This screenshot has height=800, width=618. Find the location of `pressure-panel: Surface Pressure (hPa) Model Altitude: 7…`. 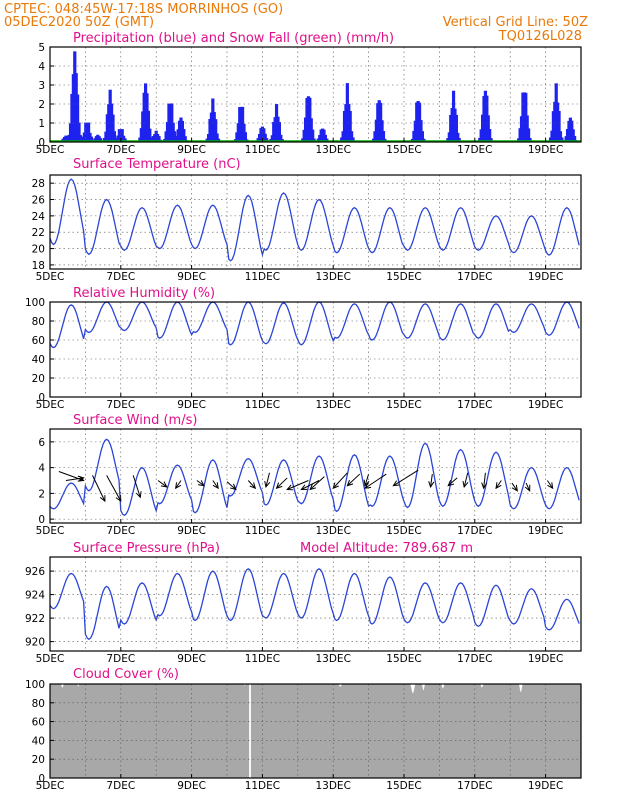

pressure-panel: Surface Pressure (hPa) Model Altitude: 7… is located at coordinates (303, 603).